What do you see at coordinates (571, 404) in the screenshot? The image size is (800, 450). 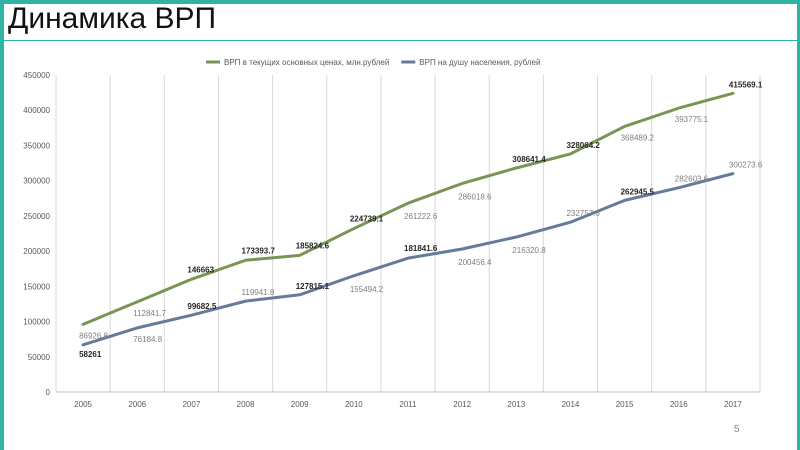 I see `x-tick-label: 2014` at bounding box center [571, 404].